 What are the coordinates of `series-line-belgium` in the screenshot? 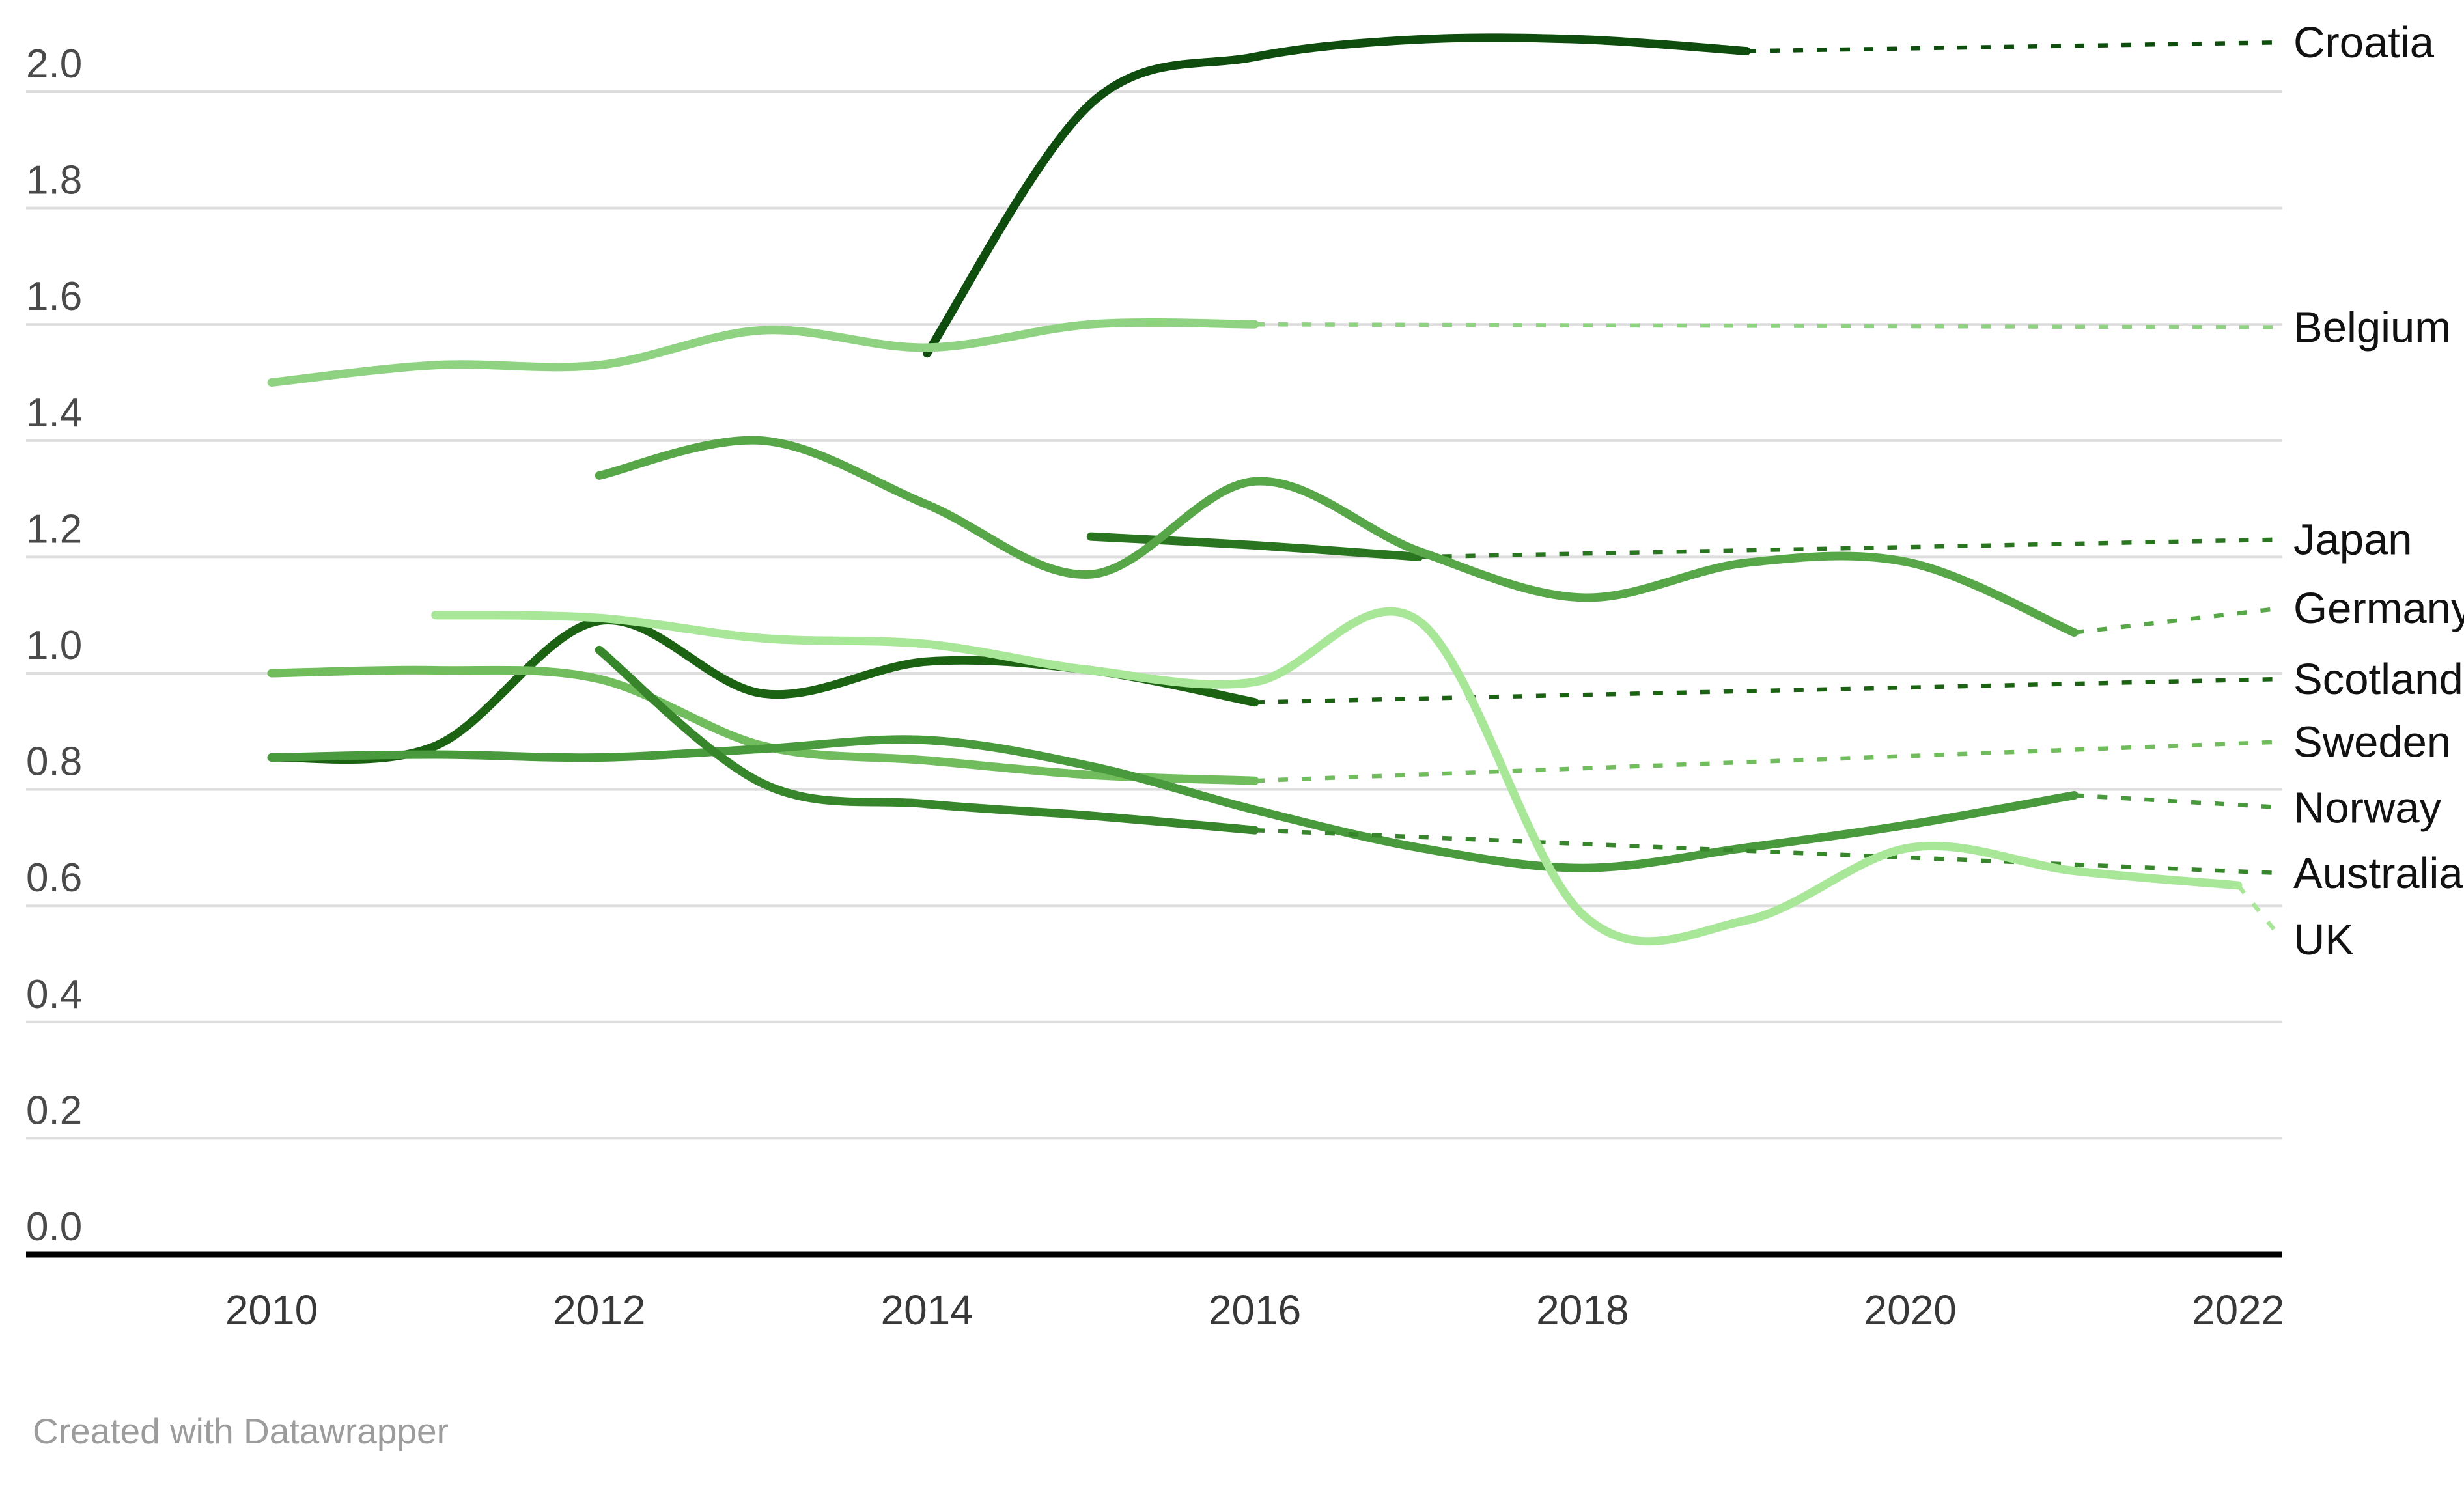 It's located at (763, 352).